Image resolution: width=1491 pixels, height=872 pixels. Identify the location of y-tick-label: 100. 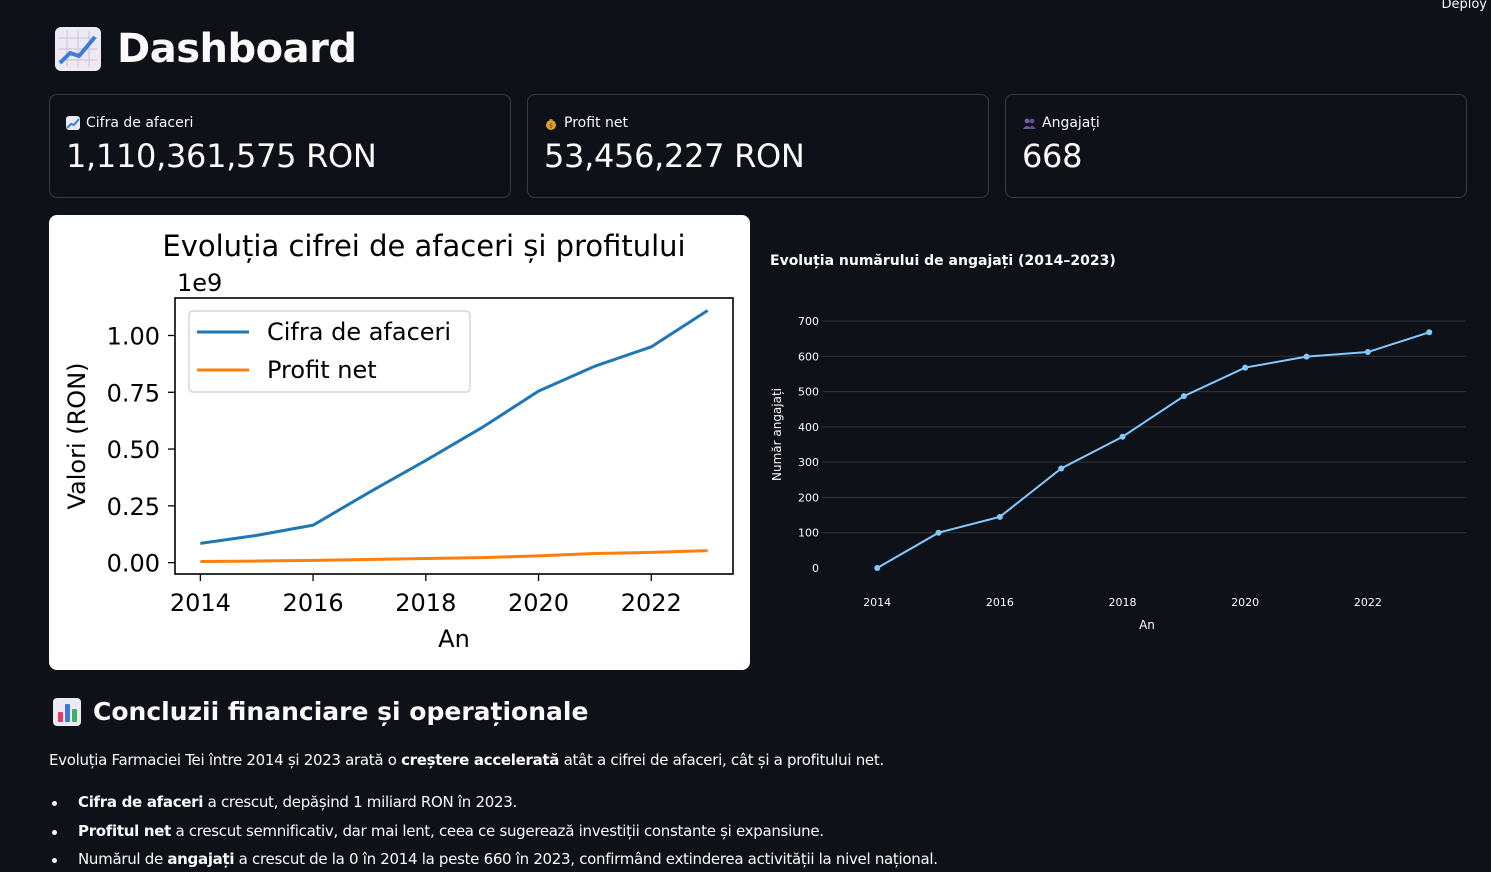
(808, 533).